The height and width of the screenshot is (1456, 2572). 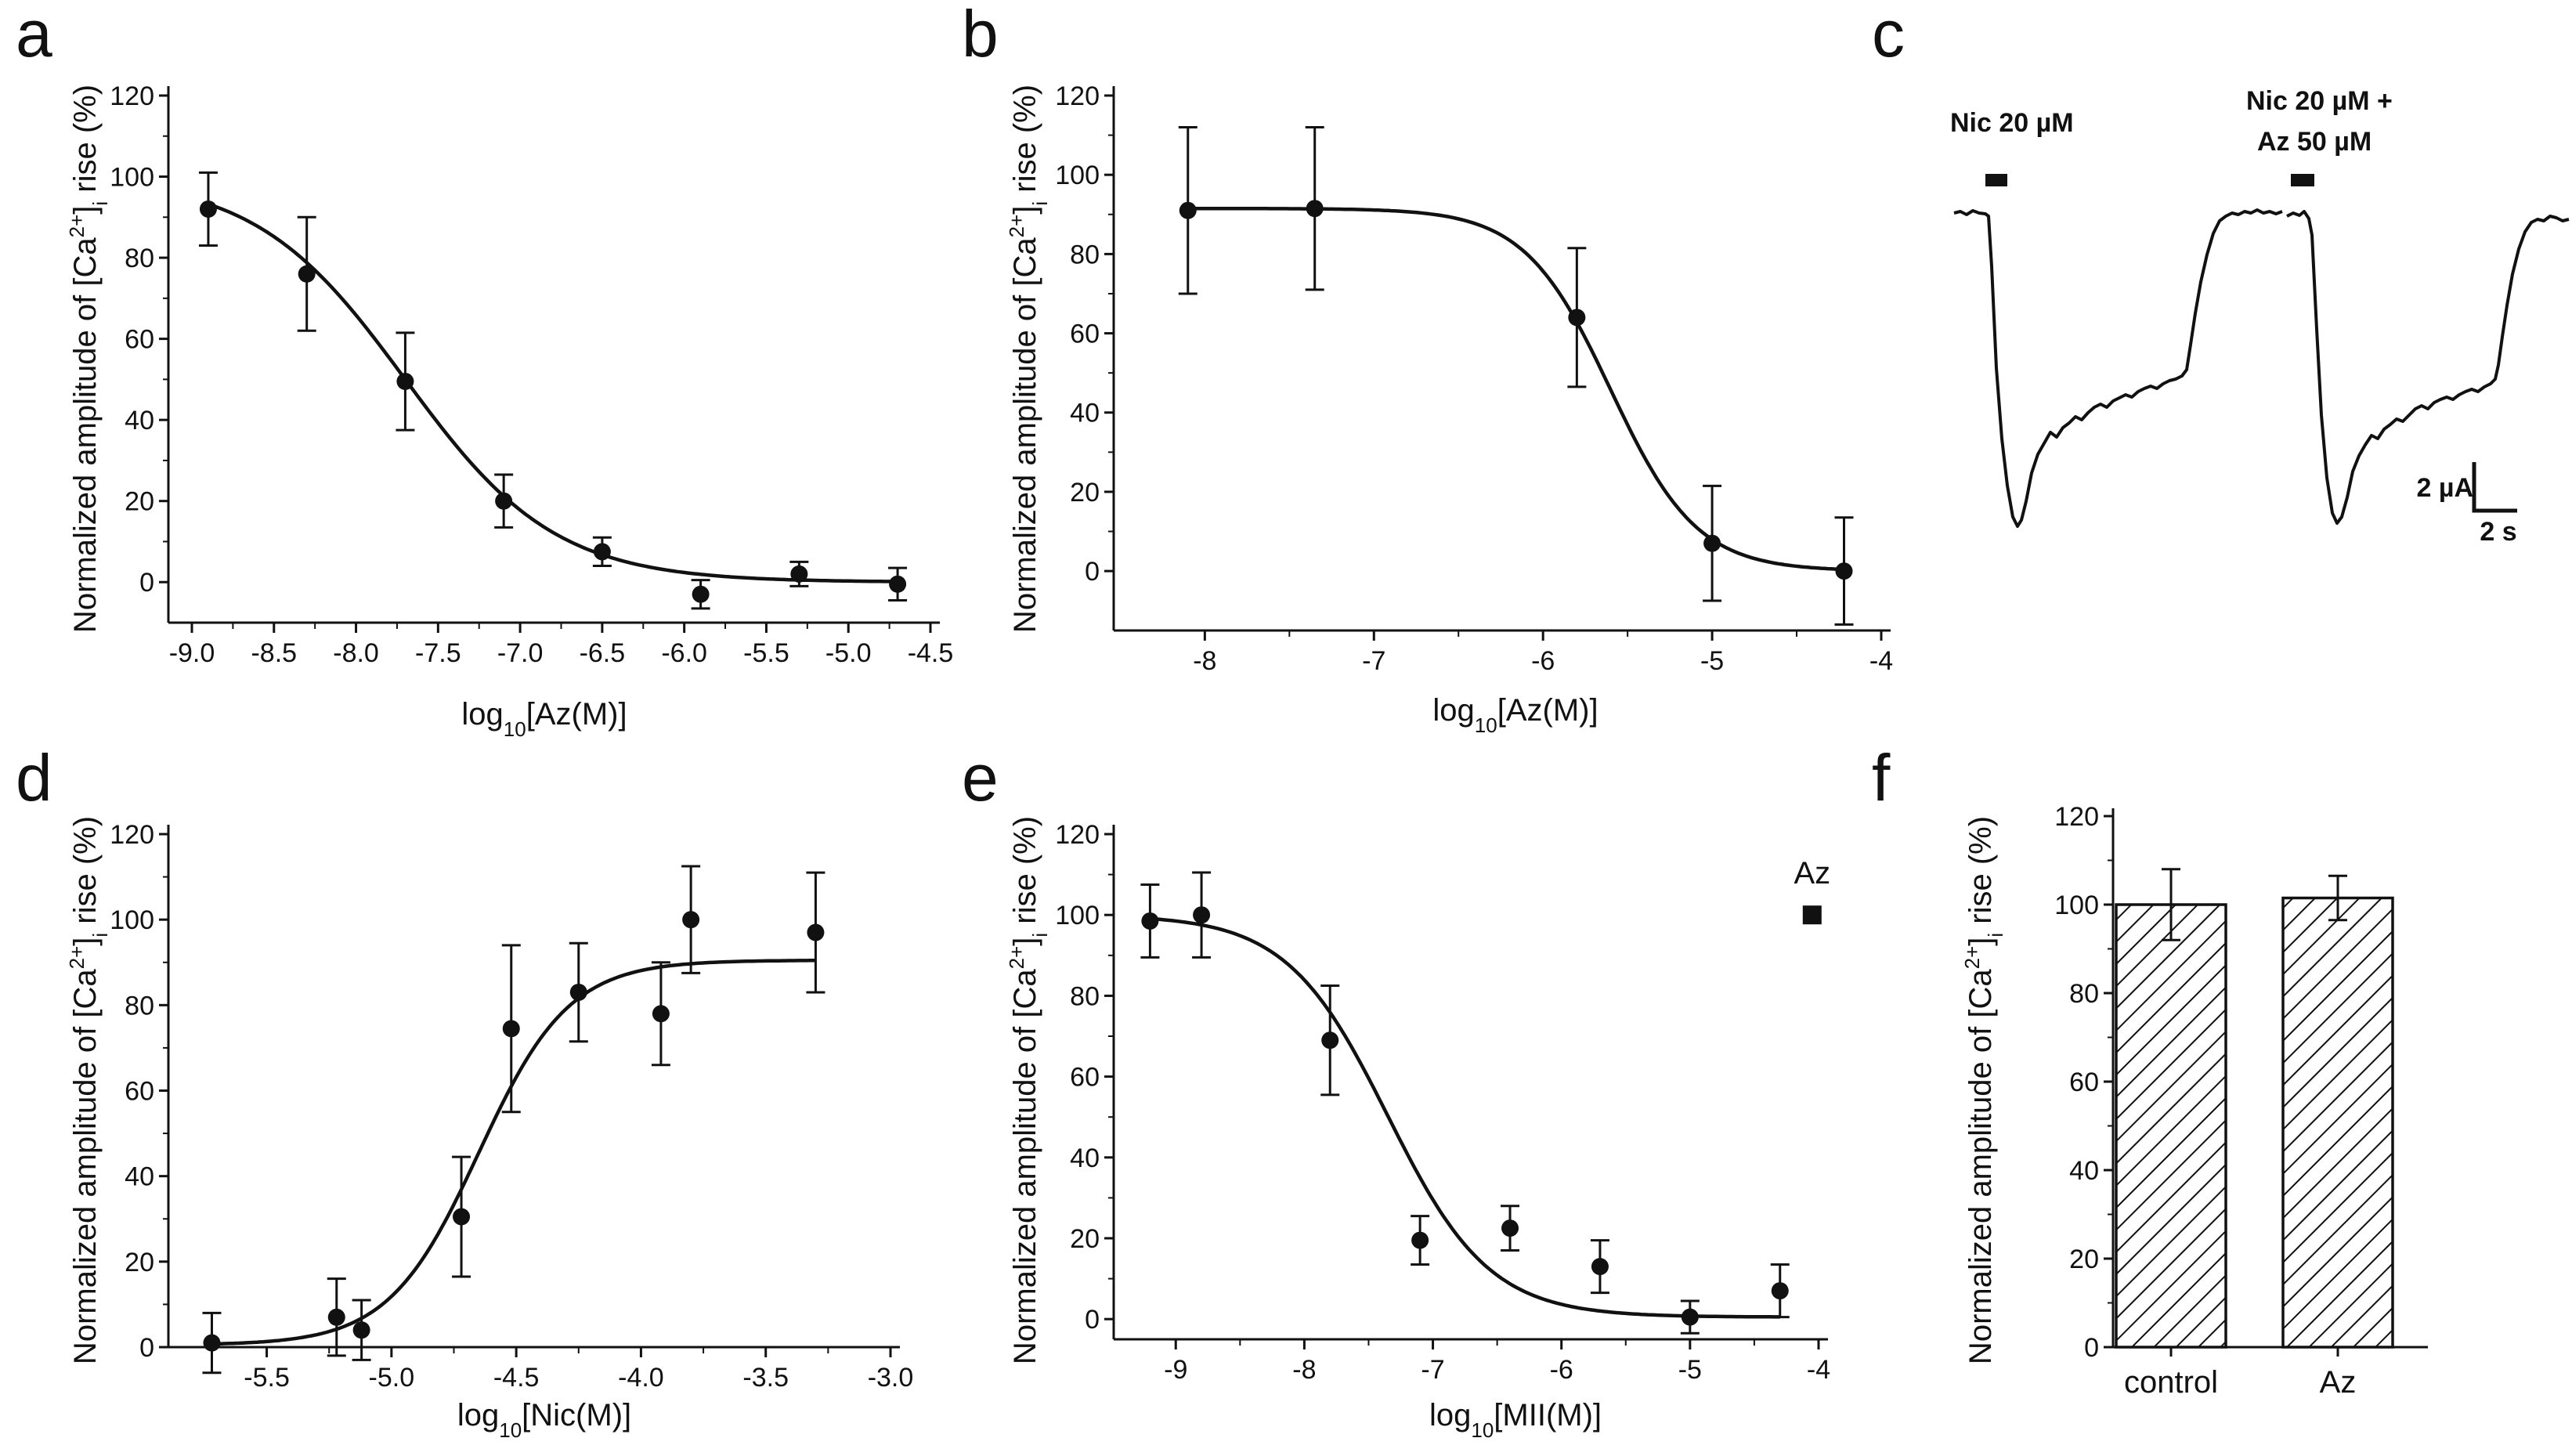 I want to click on x-tick-label-a-8: -5.0, so click(x=848, y=653).